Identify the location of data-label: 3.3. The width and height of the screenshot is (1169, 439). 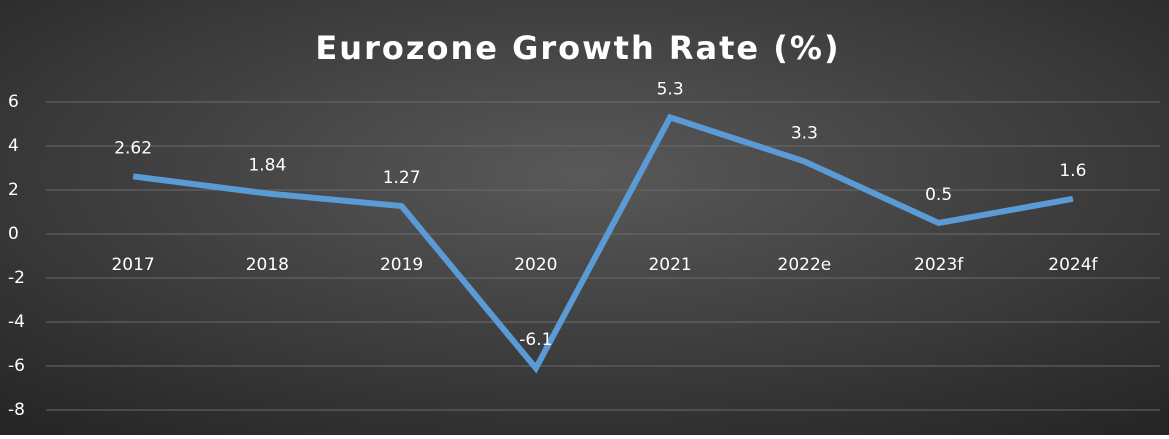
(804, 133).